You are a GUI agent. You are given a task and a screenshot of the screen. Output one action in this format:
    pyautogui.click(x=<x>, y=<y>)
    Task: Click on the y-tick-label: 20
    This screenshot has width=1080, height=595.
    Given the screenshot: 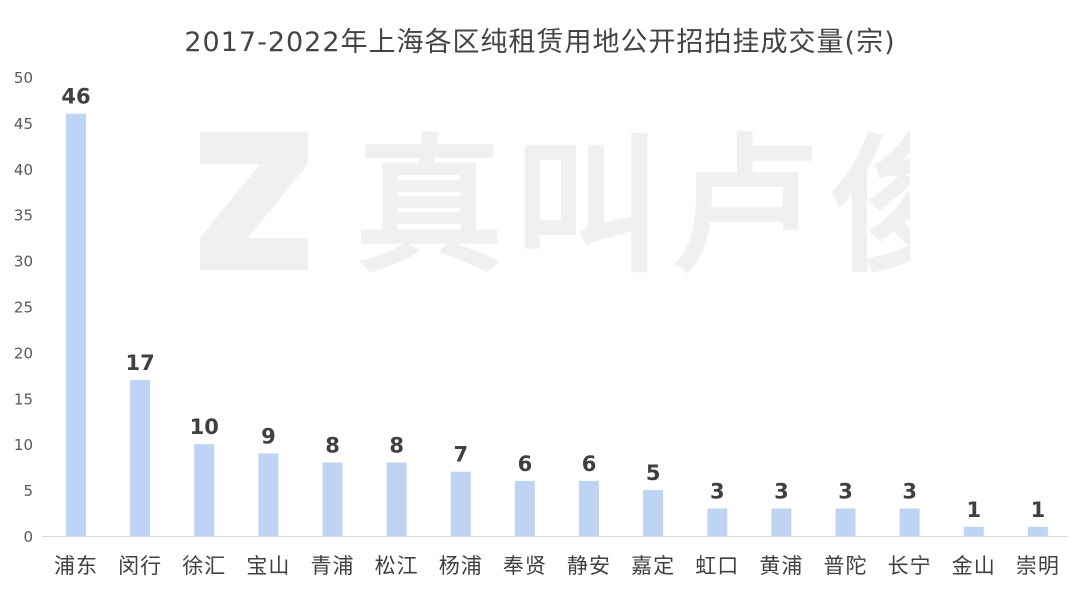 What is the action you would take?
    pyautogui.click(x=23, y=353)
    